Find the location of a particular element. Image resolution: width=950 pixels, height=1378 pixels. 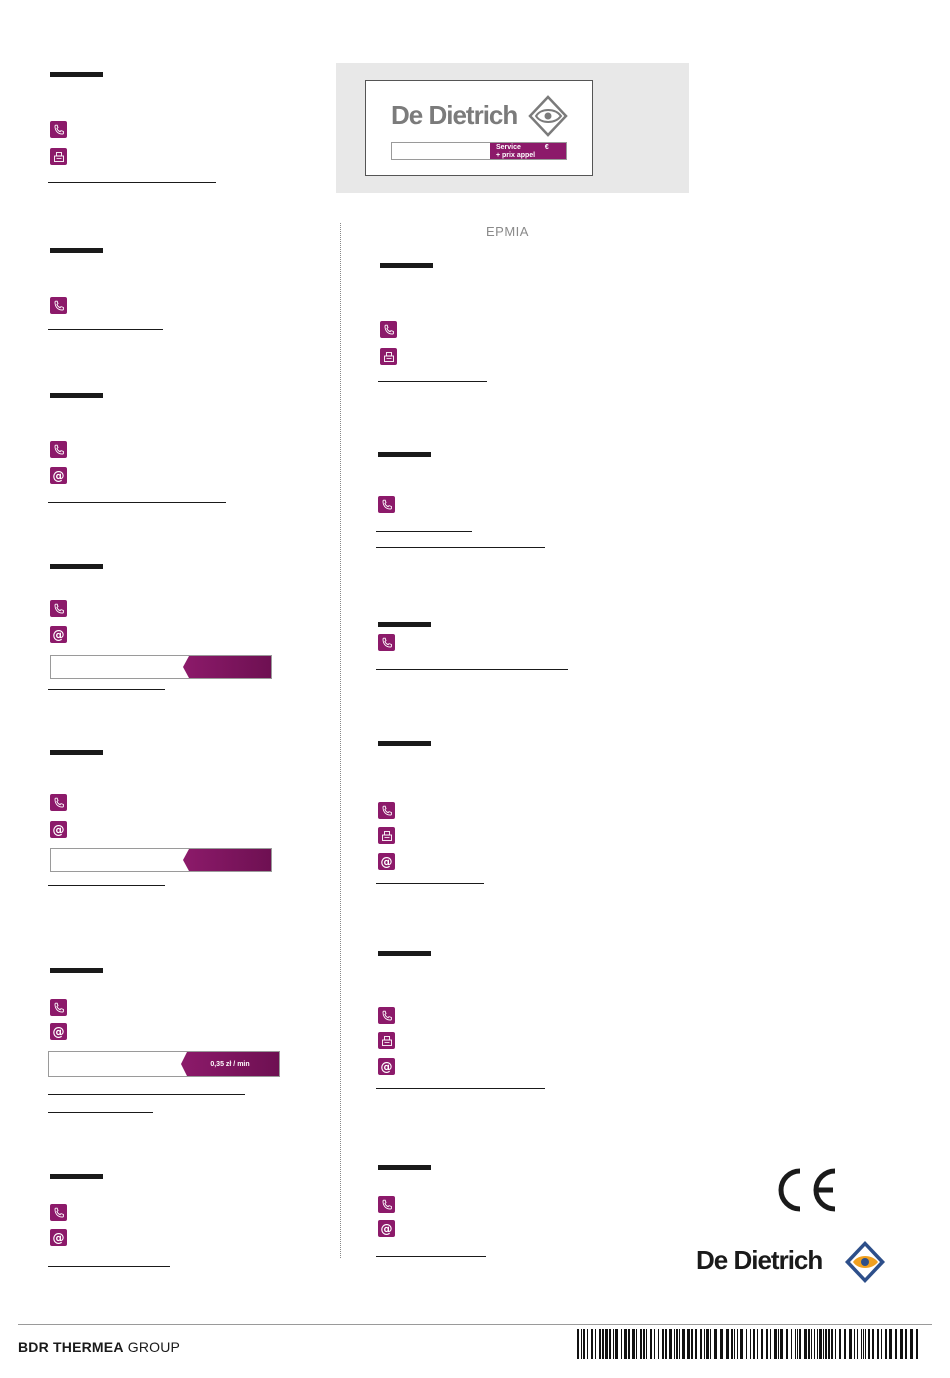

group-name-rest: GROUP is located at coordinates (152, 1347).